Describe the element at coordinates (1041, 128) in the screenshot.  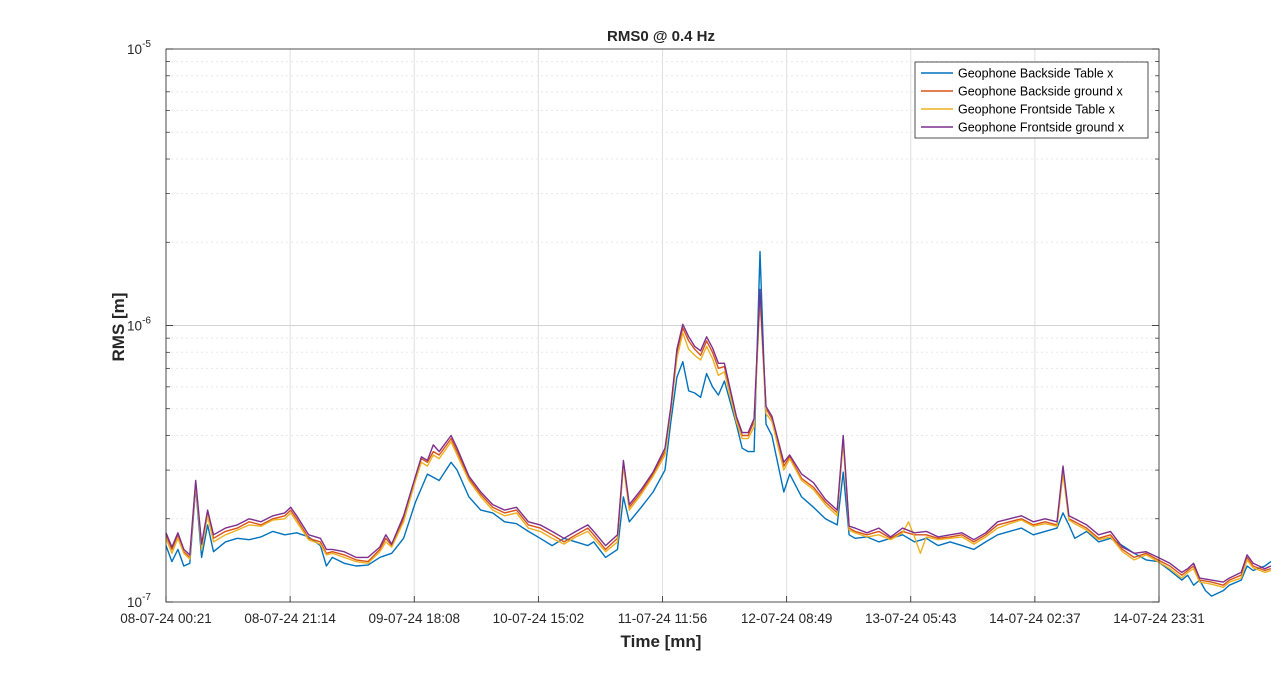
I see `legend-entry-label: Geophone Frontside ground x` at that location.